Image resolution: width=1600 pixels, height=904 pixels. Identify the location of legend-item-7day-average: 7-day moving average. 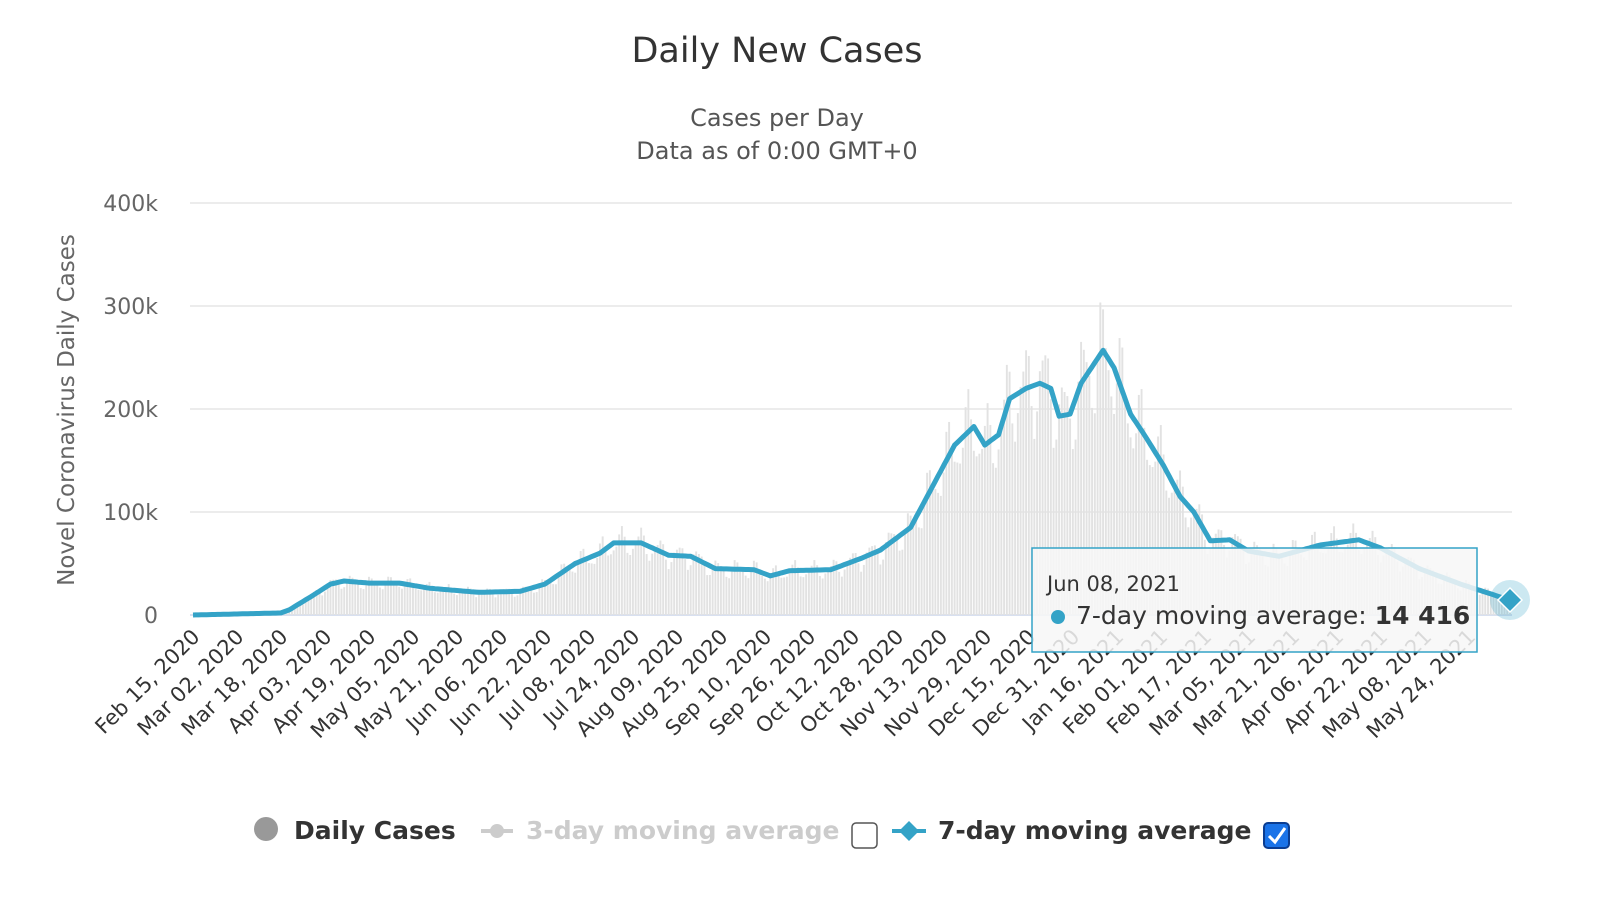
(1071, 830).